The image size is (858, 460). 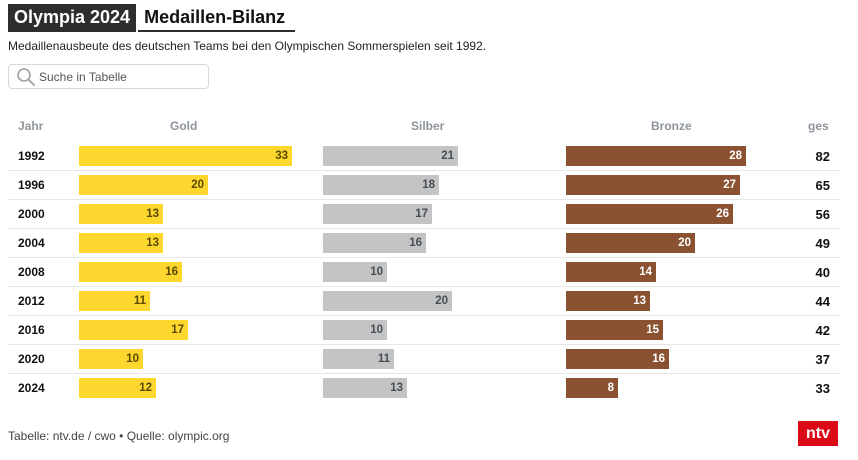 I want to click on gold-value-label: 12, so click(x=145, y=388).